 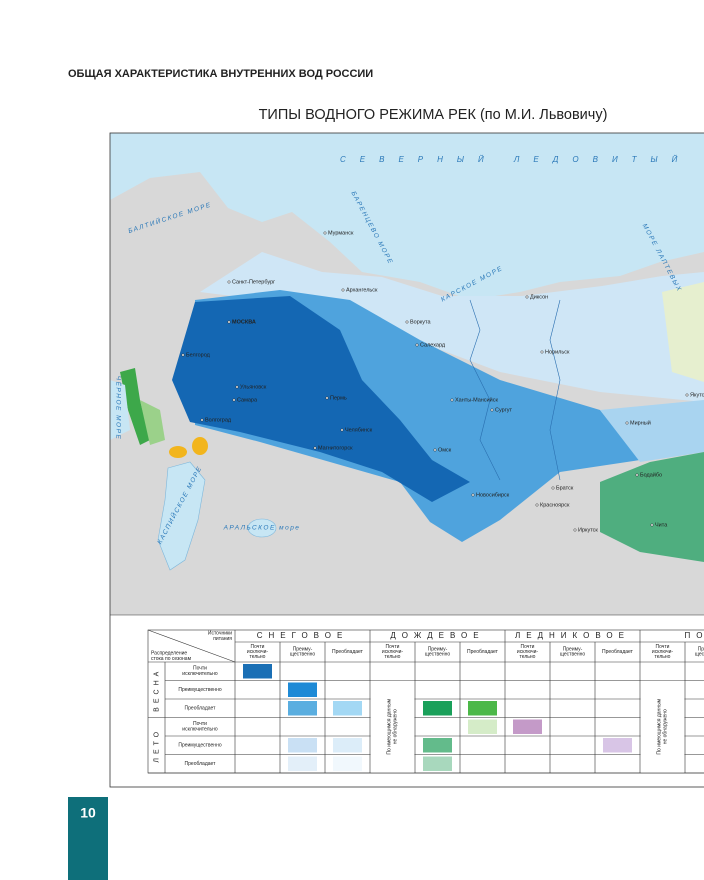 What do you see at coordinates (359, 430) in the screenshot?
I see `city-label: Челябинск` at bounding box center [359, 430].